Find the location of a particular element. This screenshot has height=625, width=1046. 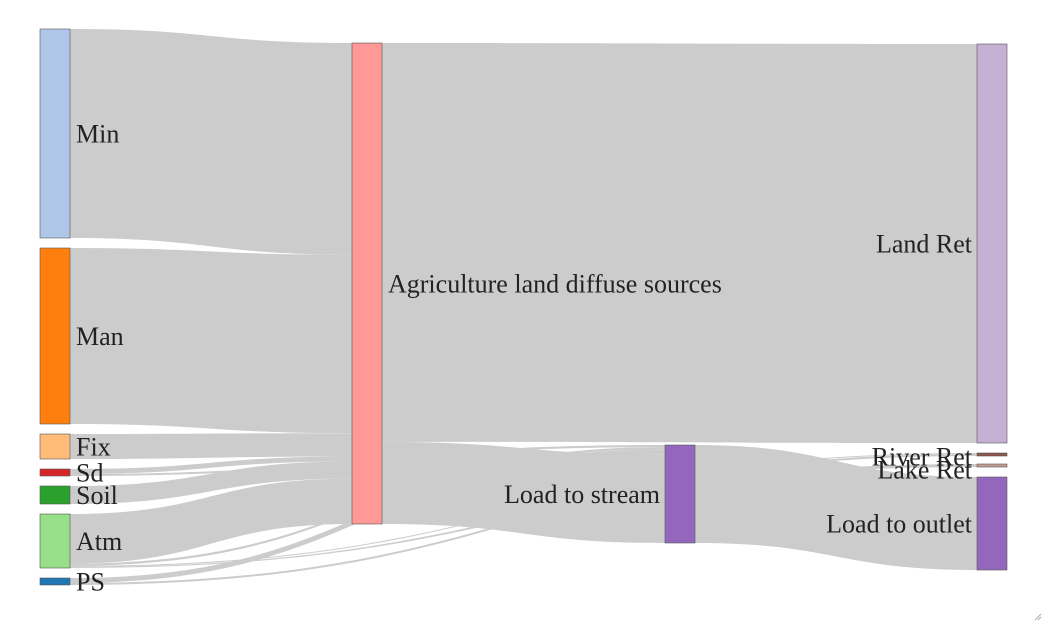

node-label-agri: Agriculture land diffuse sources is located at coordinates (555, 284).